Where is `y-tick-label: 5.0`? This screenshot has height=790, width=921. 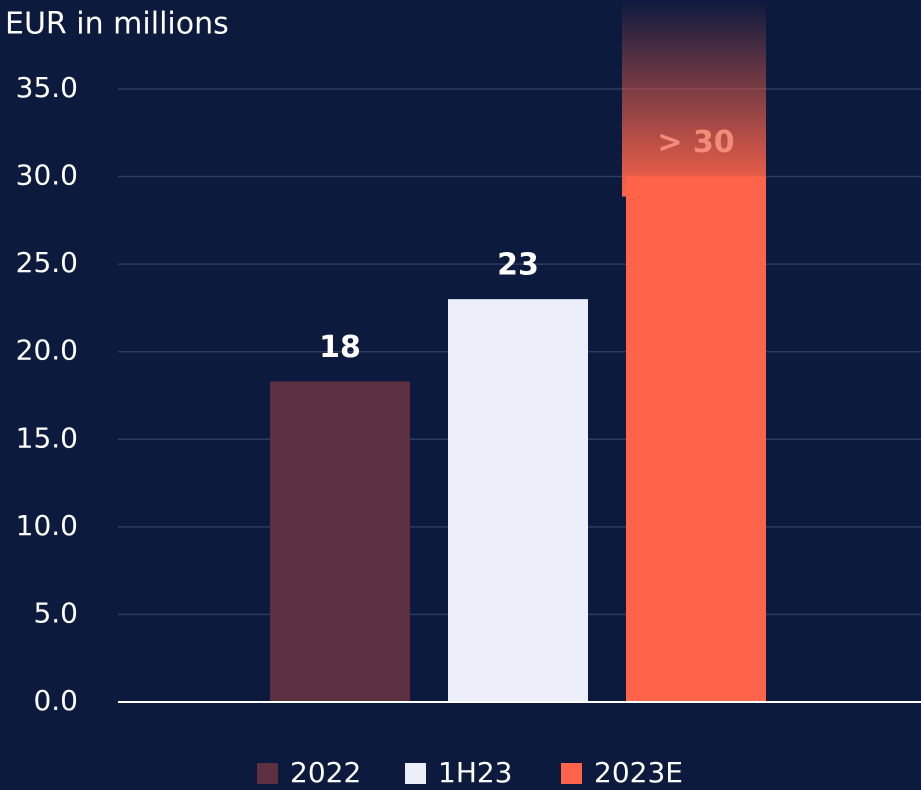 y-tick-label: 5.0 is located at coordinates (55, 612).